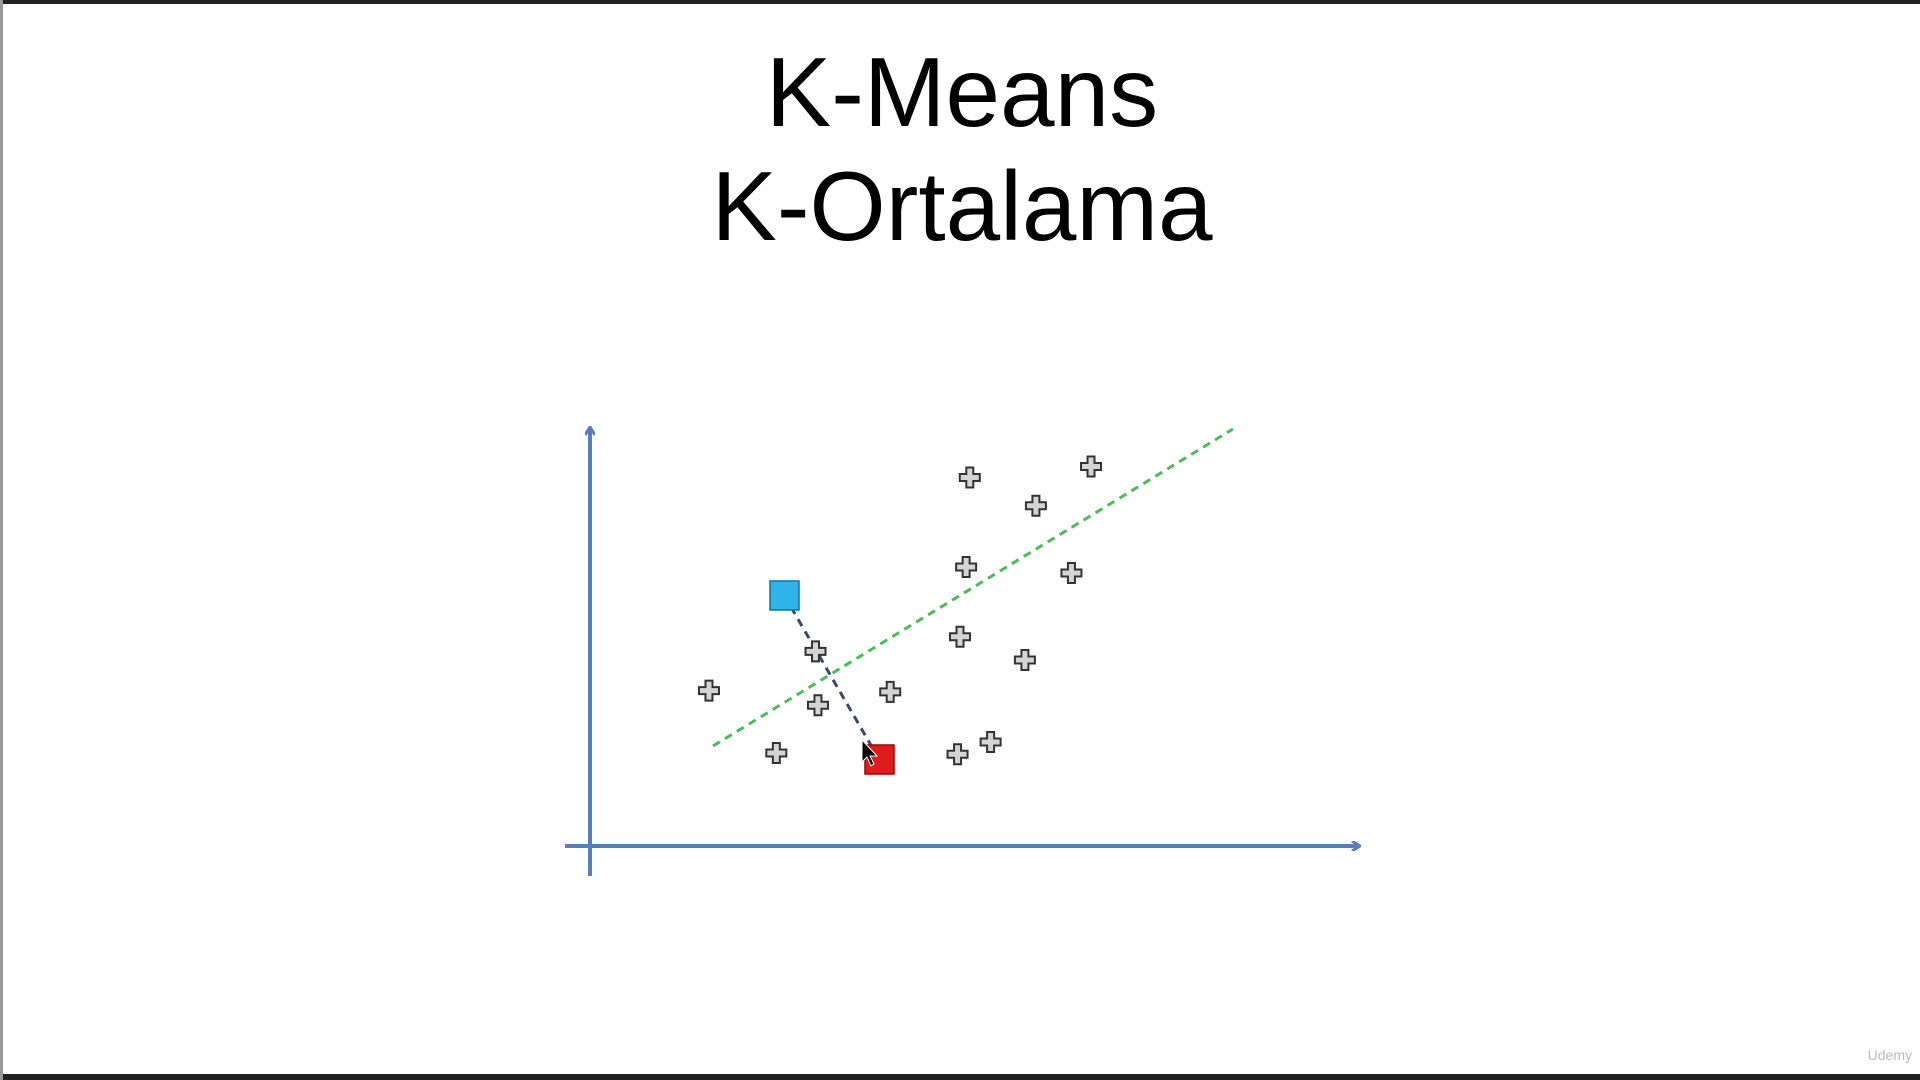 The height and width of the screenshot is (1080, 1920). I want to click on centroid-blue, so click(784, 595).